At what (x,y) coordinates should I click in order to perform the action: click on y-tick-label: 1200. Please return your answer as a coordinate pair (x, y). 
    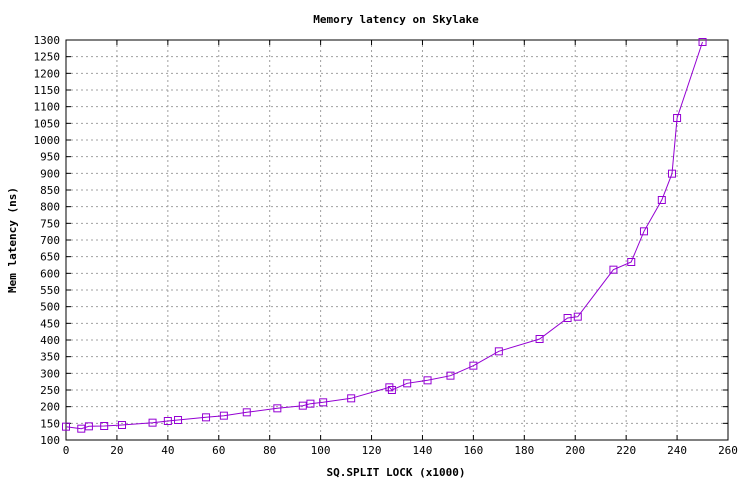
    Looking at the image, I should click on (47, 73).